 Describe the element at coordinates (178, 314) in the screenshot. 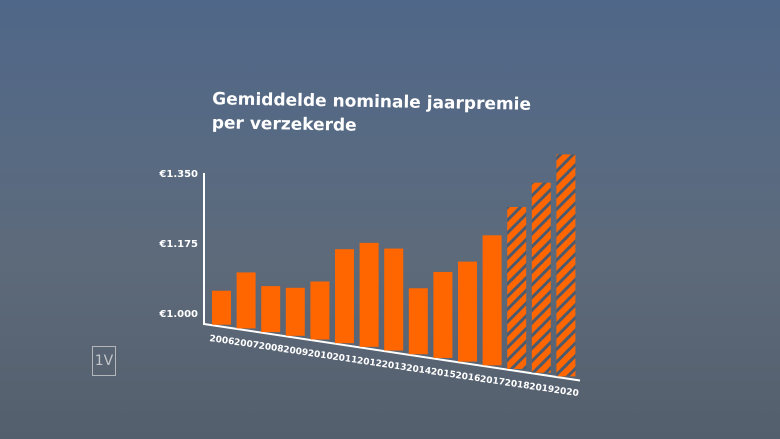

I see `y-tick-label: €1.000` at that location.